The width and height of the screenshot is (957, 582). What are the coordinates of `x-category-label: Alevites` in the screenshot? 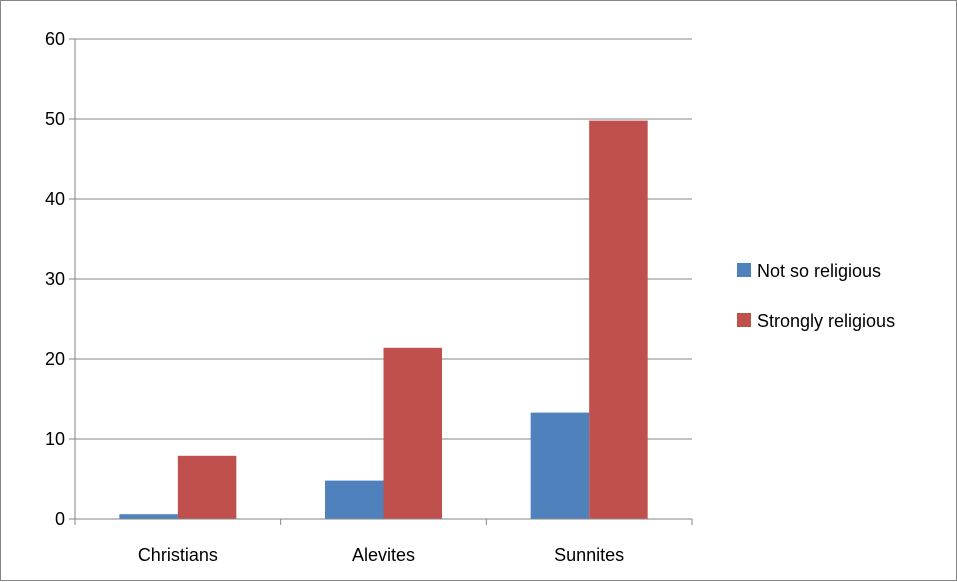 It's located at (383, 555).